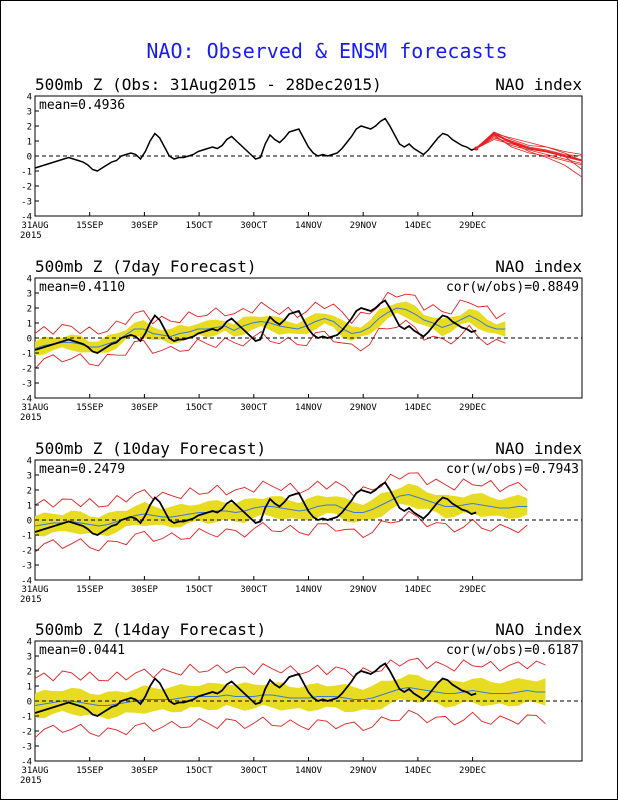 This screenshot has width=618, height=800. I want to click on mean-label-3: mean=0.0441, so click(82, 650).